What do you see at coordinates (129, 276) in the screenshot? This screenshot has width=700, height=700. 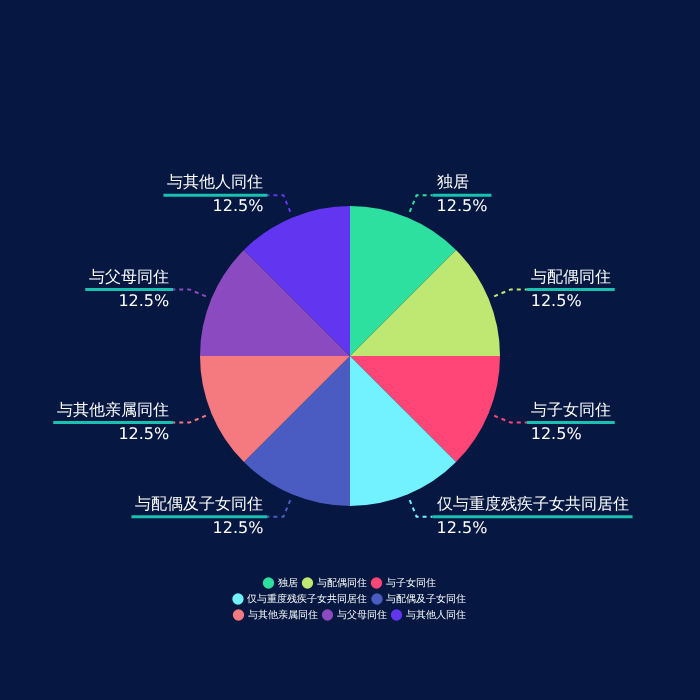 I see `slice-label: 与父母同住` at bounding box center [129, 276].